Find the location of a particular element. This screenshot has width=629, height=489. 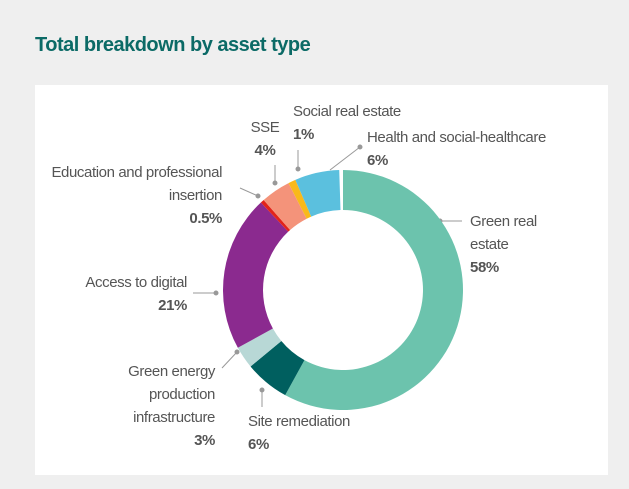

chart-title: Total breakdown by asset type is located at coordinates (173, 45).